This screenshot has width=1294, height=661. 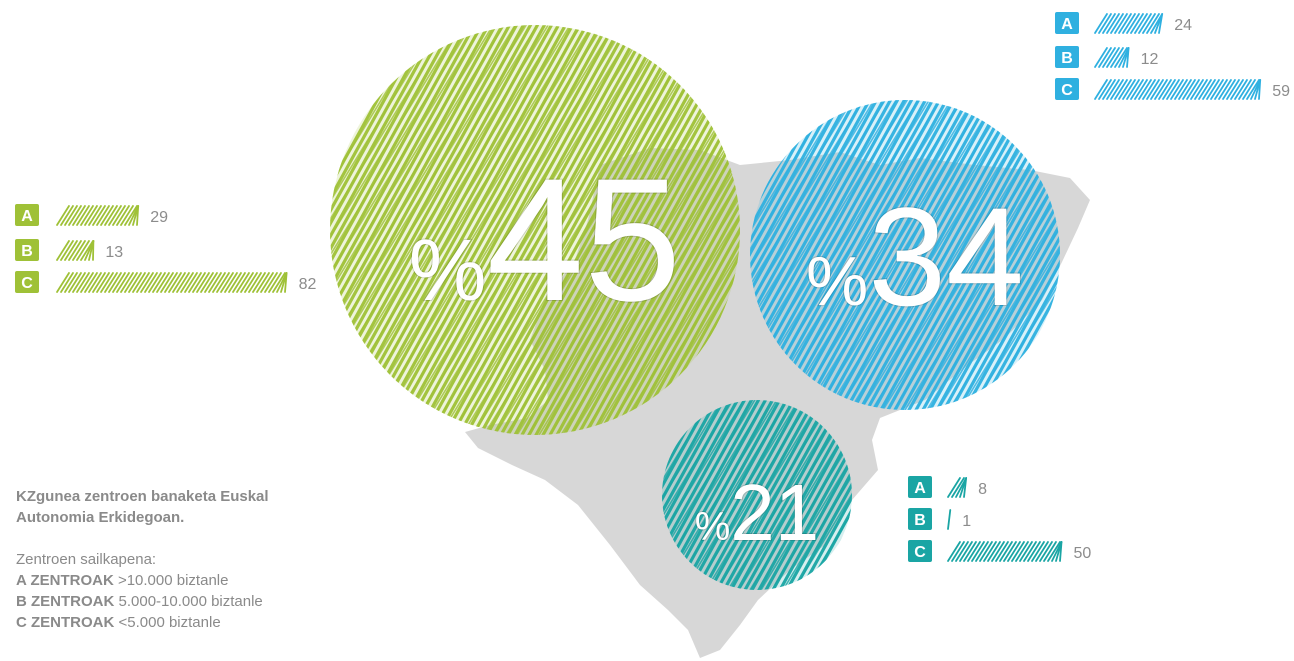 I want to click on classification-item-c-bold: C ZENTROAK, so click(x=65, y=622).